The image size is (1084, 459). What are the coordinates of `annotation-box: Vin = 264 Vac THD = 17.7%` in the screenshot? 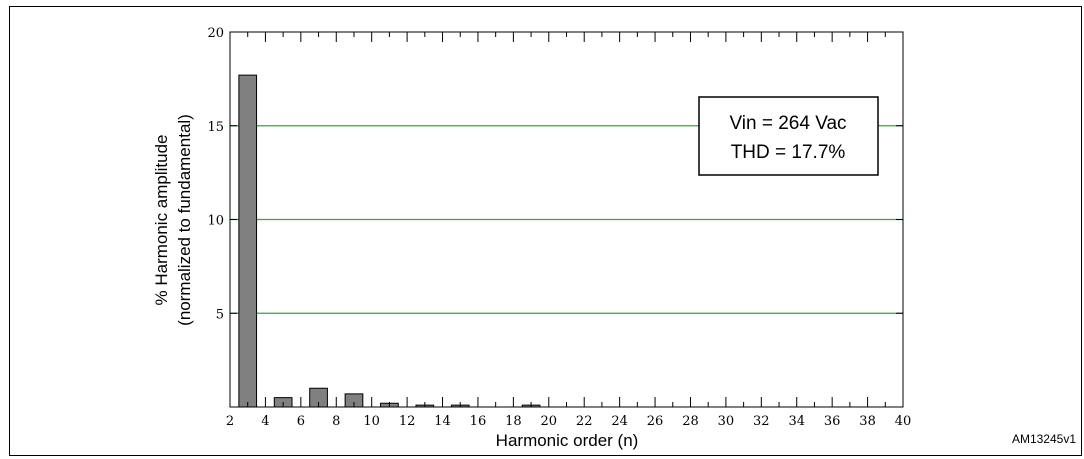 It's located at (788, 136).